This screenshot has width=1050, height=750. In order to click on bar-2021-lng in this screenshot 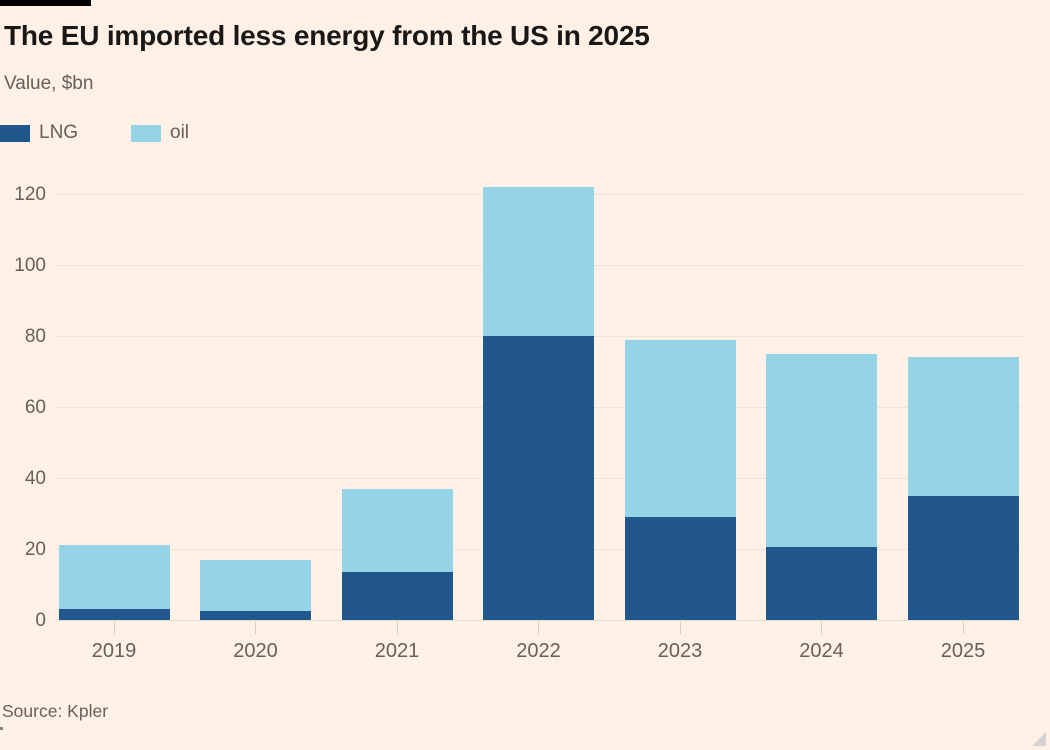, I will do `click(397, 596)`.